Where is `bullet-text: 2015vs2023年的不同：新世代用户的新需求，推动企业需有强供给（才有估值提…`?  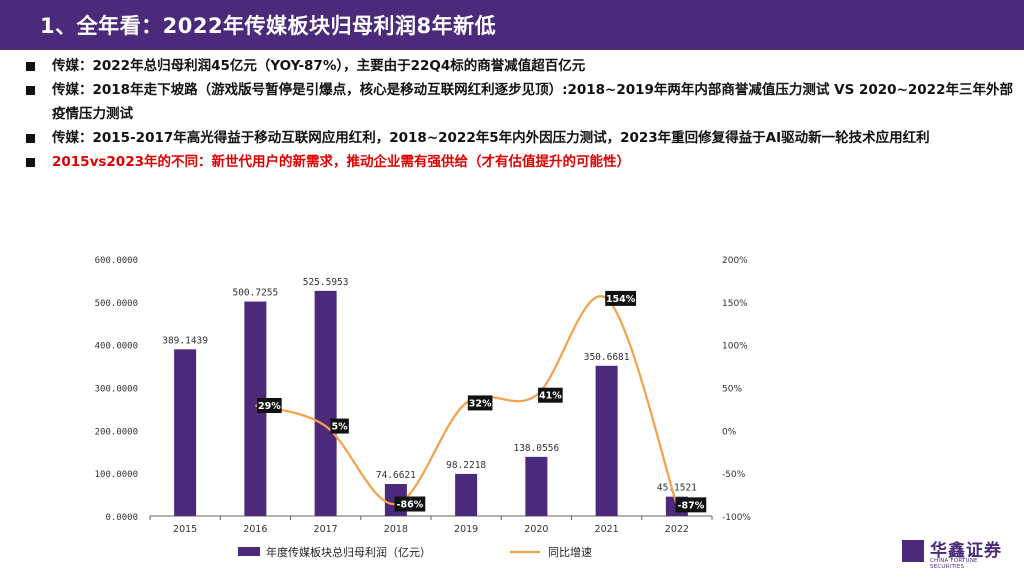 bullet-text: 2015vs2023年的不同：新世代用户的新需求，推动企业需有强供给（才有估值提… is located at coordinates (341, 162).